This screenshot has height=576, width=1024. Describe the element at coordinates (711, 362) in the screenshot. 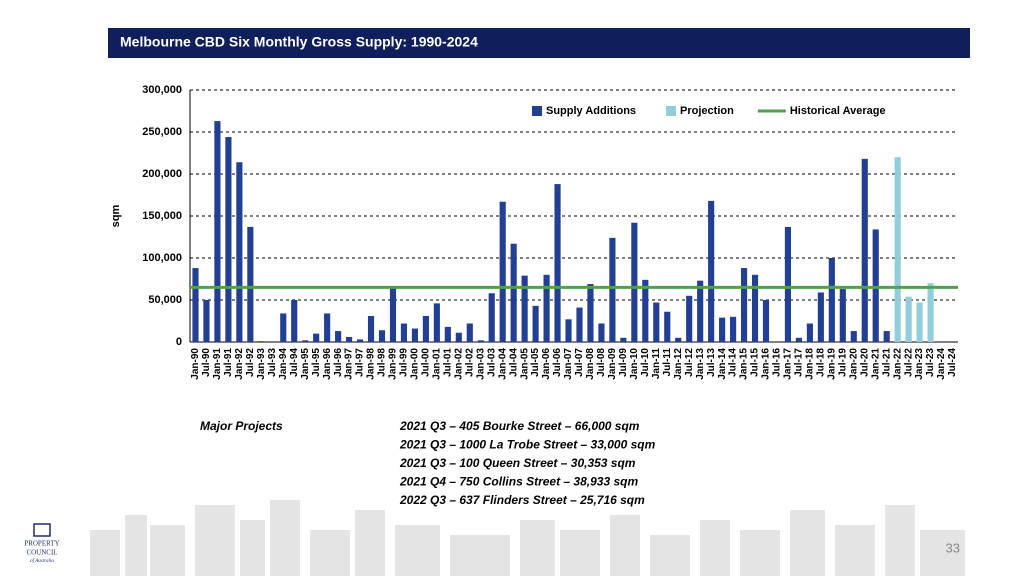

I see `x-tick-label: Jul-13` at that location.